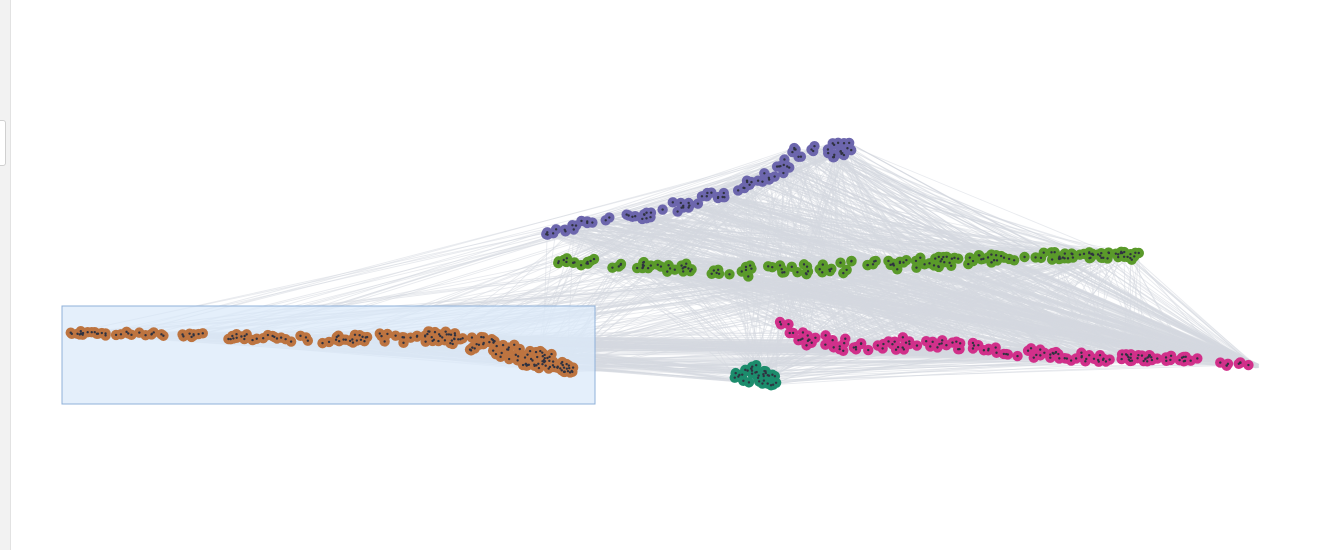 Image resolution: width=1327 pixels, height=550 pixels. I want to click on cluster-green, so click(848, 264).